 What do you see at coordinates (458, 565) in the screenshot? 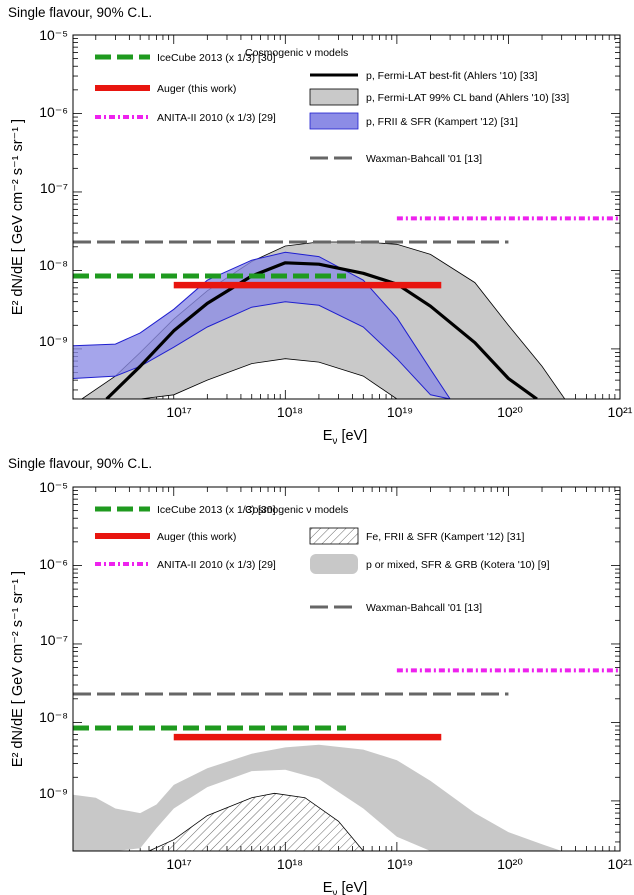
I see `legend-label: p or mixed, SFR & GRB (Kotera '10) [9]` at bounding box center [458, 565].